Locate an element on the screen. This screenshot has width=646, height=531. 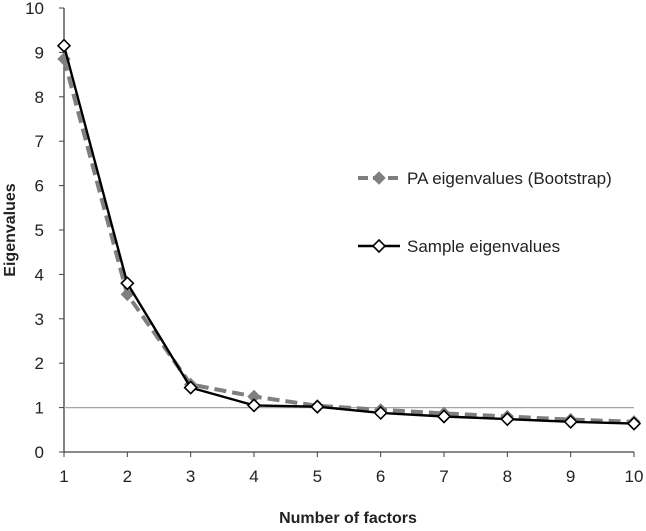
x-tick-label: 9 is located at coordinates (570, 476).